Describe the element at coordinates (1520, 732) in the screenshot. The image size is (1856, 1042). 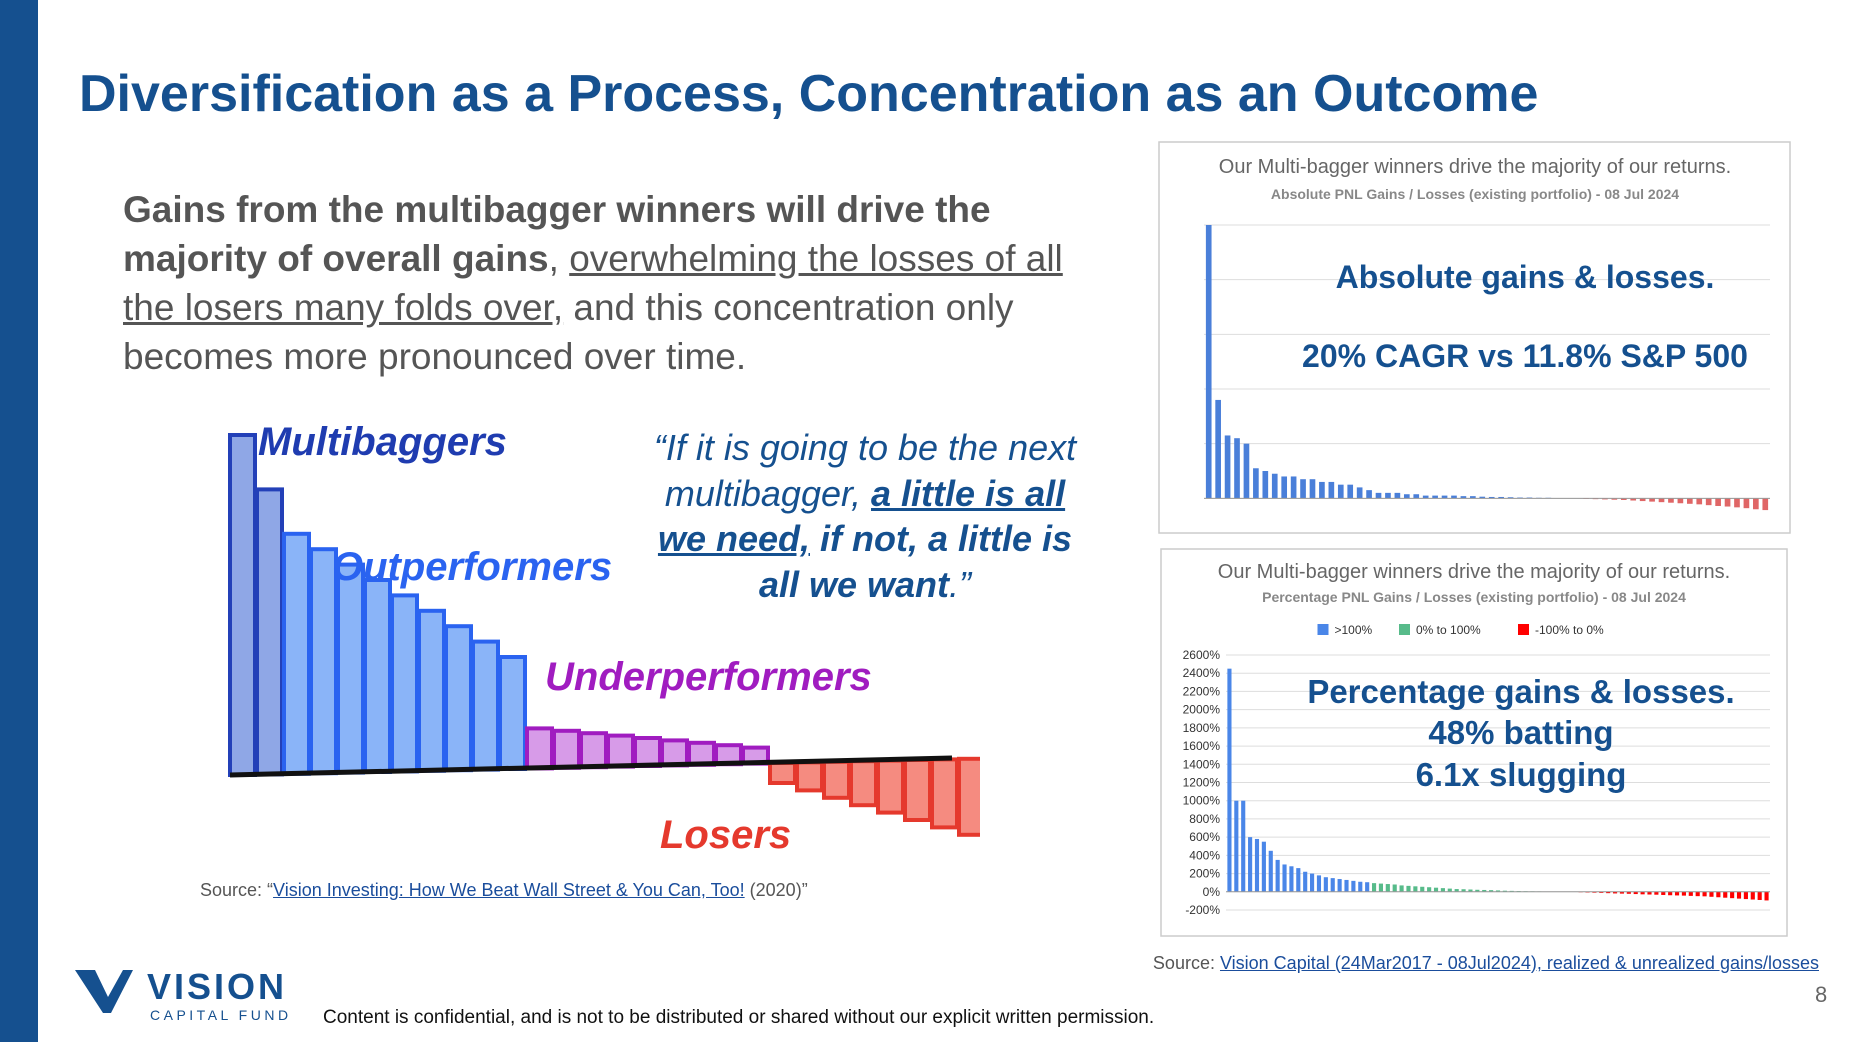
I see `chart-annotation: 48% batting` at that location.